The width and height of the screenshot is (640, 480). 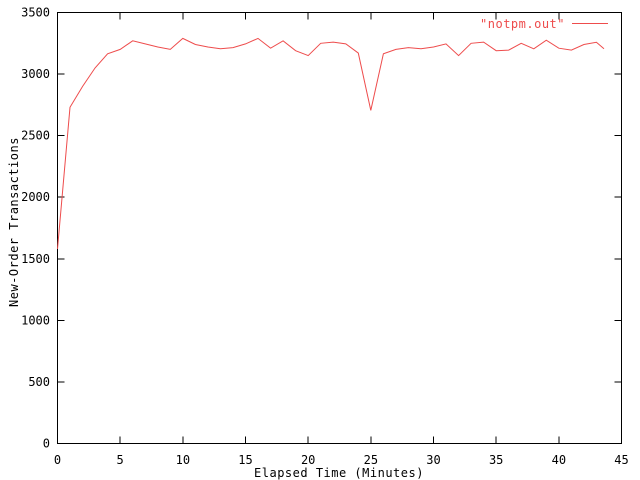 What do you see at coordinates (308, 460) in the screenshot?
I see `x-tick-label: 20` at bounding box center [308, 460].